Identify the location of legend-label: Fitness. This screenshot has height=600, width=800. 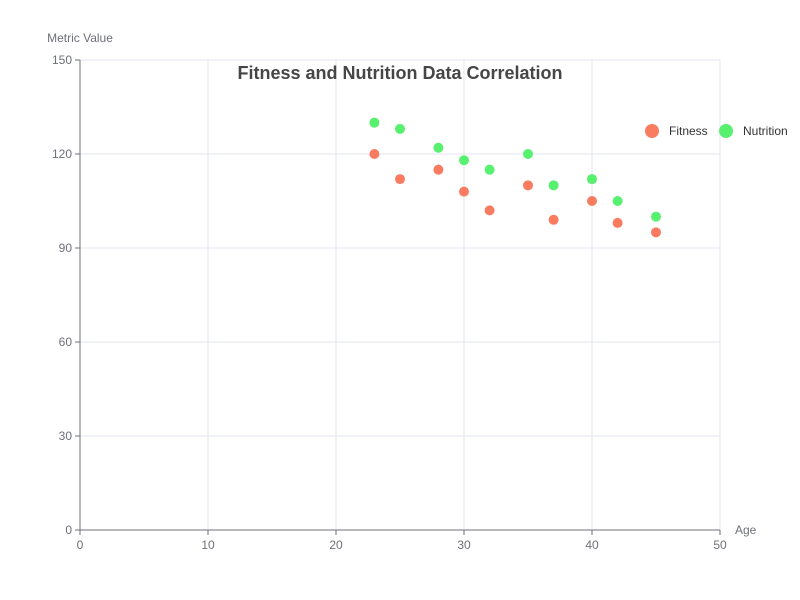
(688, 131).